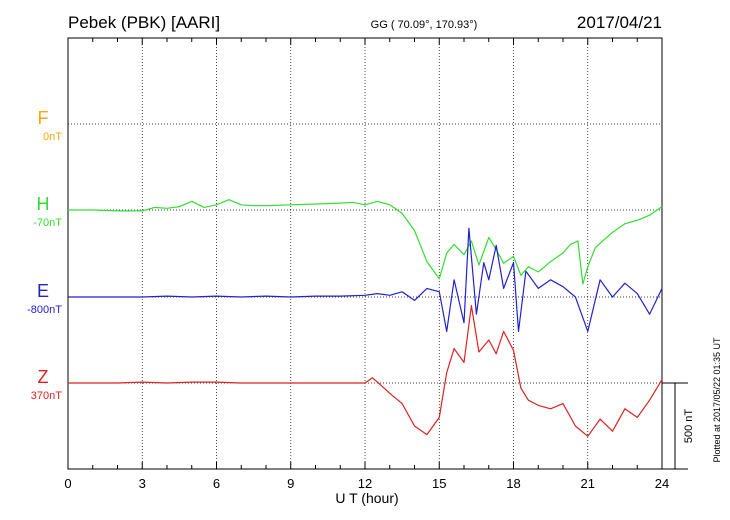 This screenshot has height=520, width=730. I want to click on x-tick-label: 3, so click(142, 483).